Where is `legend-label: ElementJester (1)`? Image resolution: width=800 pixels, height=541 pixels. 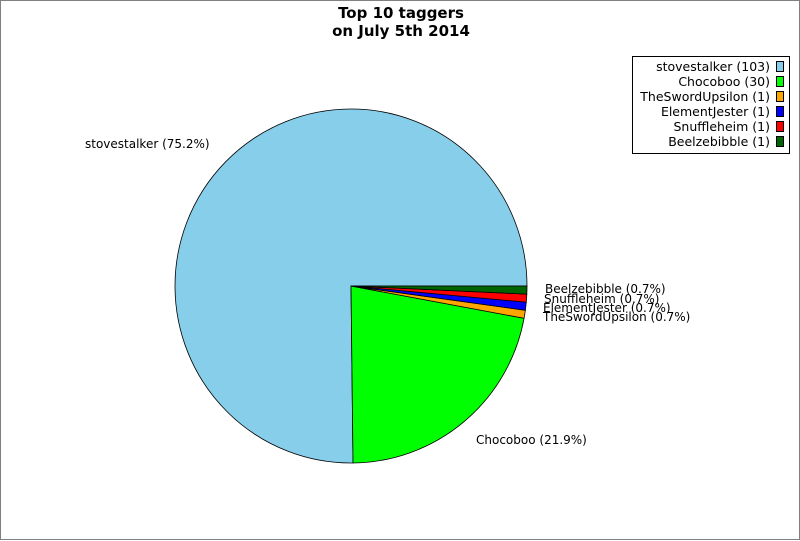
legend-label: ElementJester (1) is located at coordinates (715, 111).